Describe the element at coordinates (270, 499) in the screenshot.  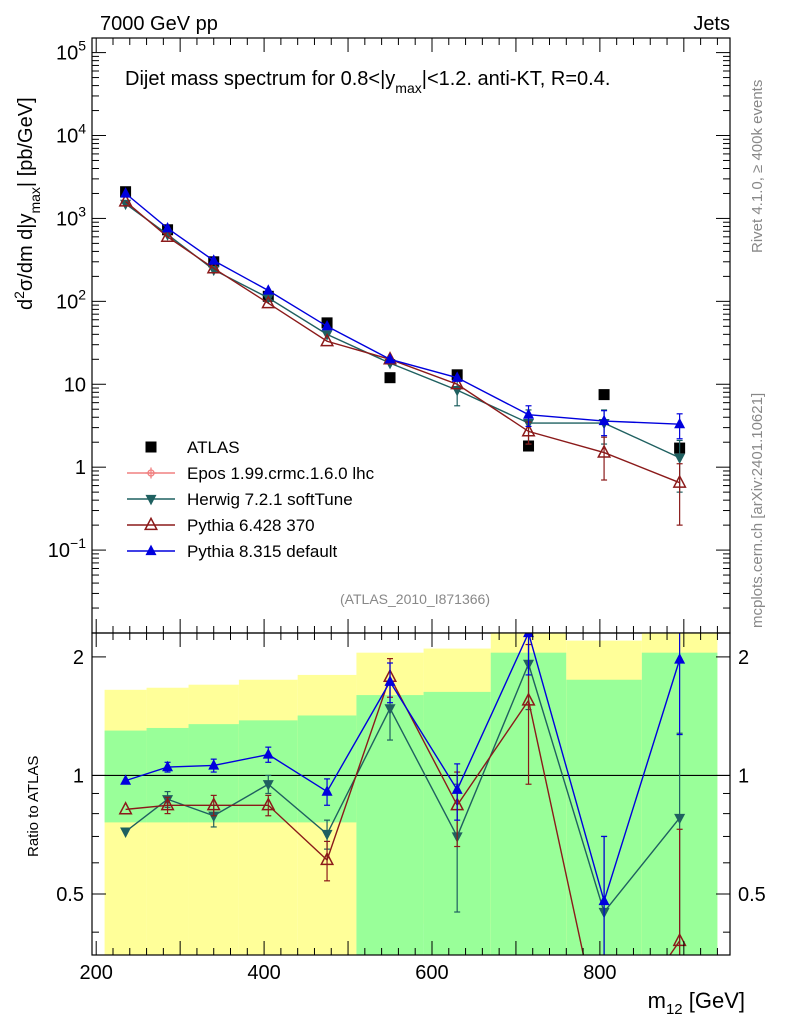
I see `legend-label: Herwig 7.2.1 softTune` at that location.